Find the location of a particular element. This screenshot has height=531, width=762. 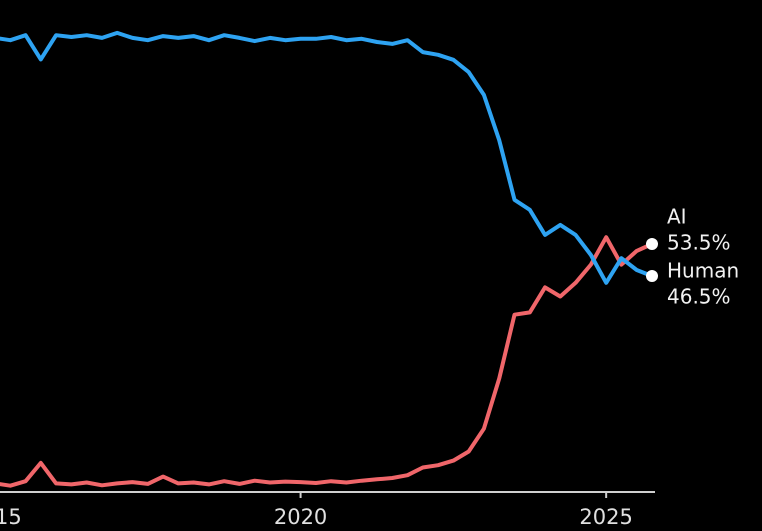

value-label: 53.5% is located at coordinates (699, 243).